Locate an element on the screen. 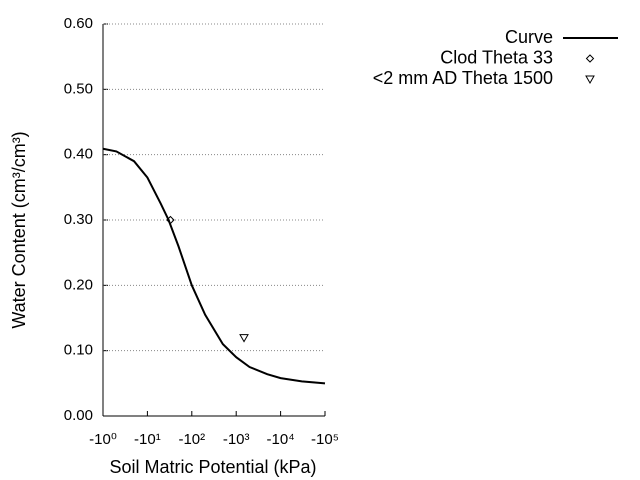  legend-label: <2 mm AD Theta 1500 is located at coordinates (463, 78).